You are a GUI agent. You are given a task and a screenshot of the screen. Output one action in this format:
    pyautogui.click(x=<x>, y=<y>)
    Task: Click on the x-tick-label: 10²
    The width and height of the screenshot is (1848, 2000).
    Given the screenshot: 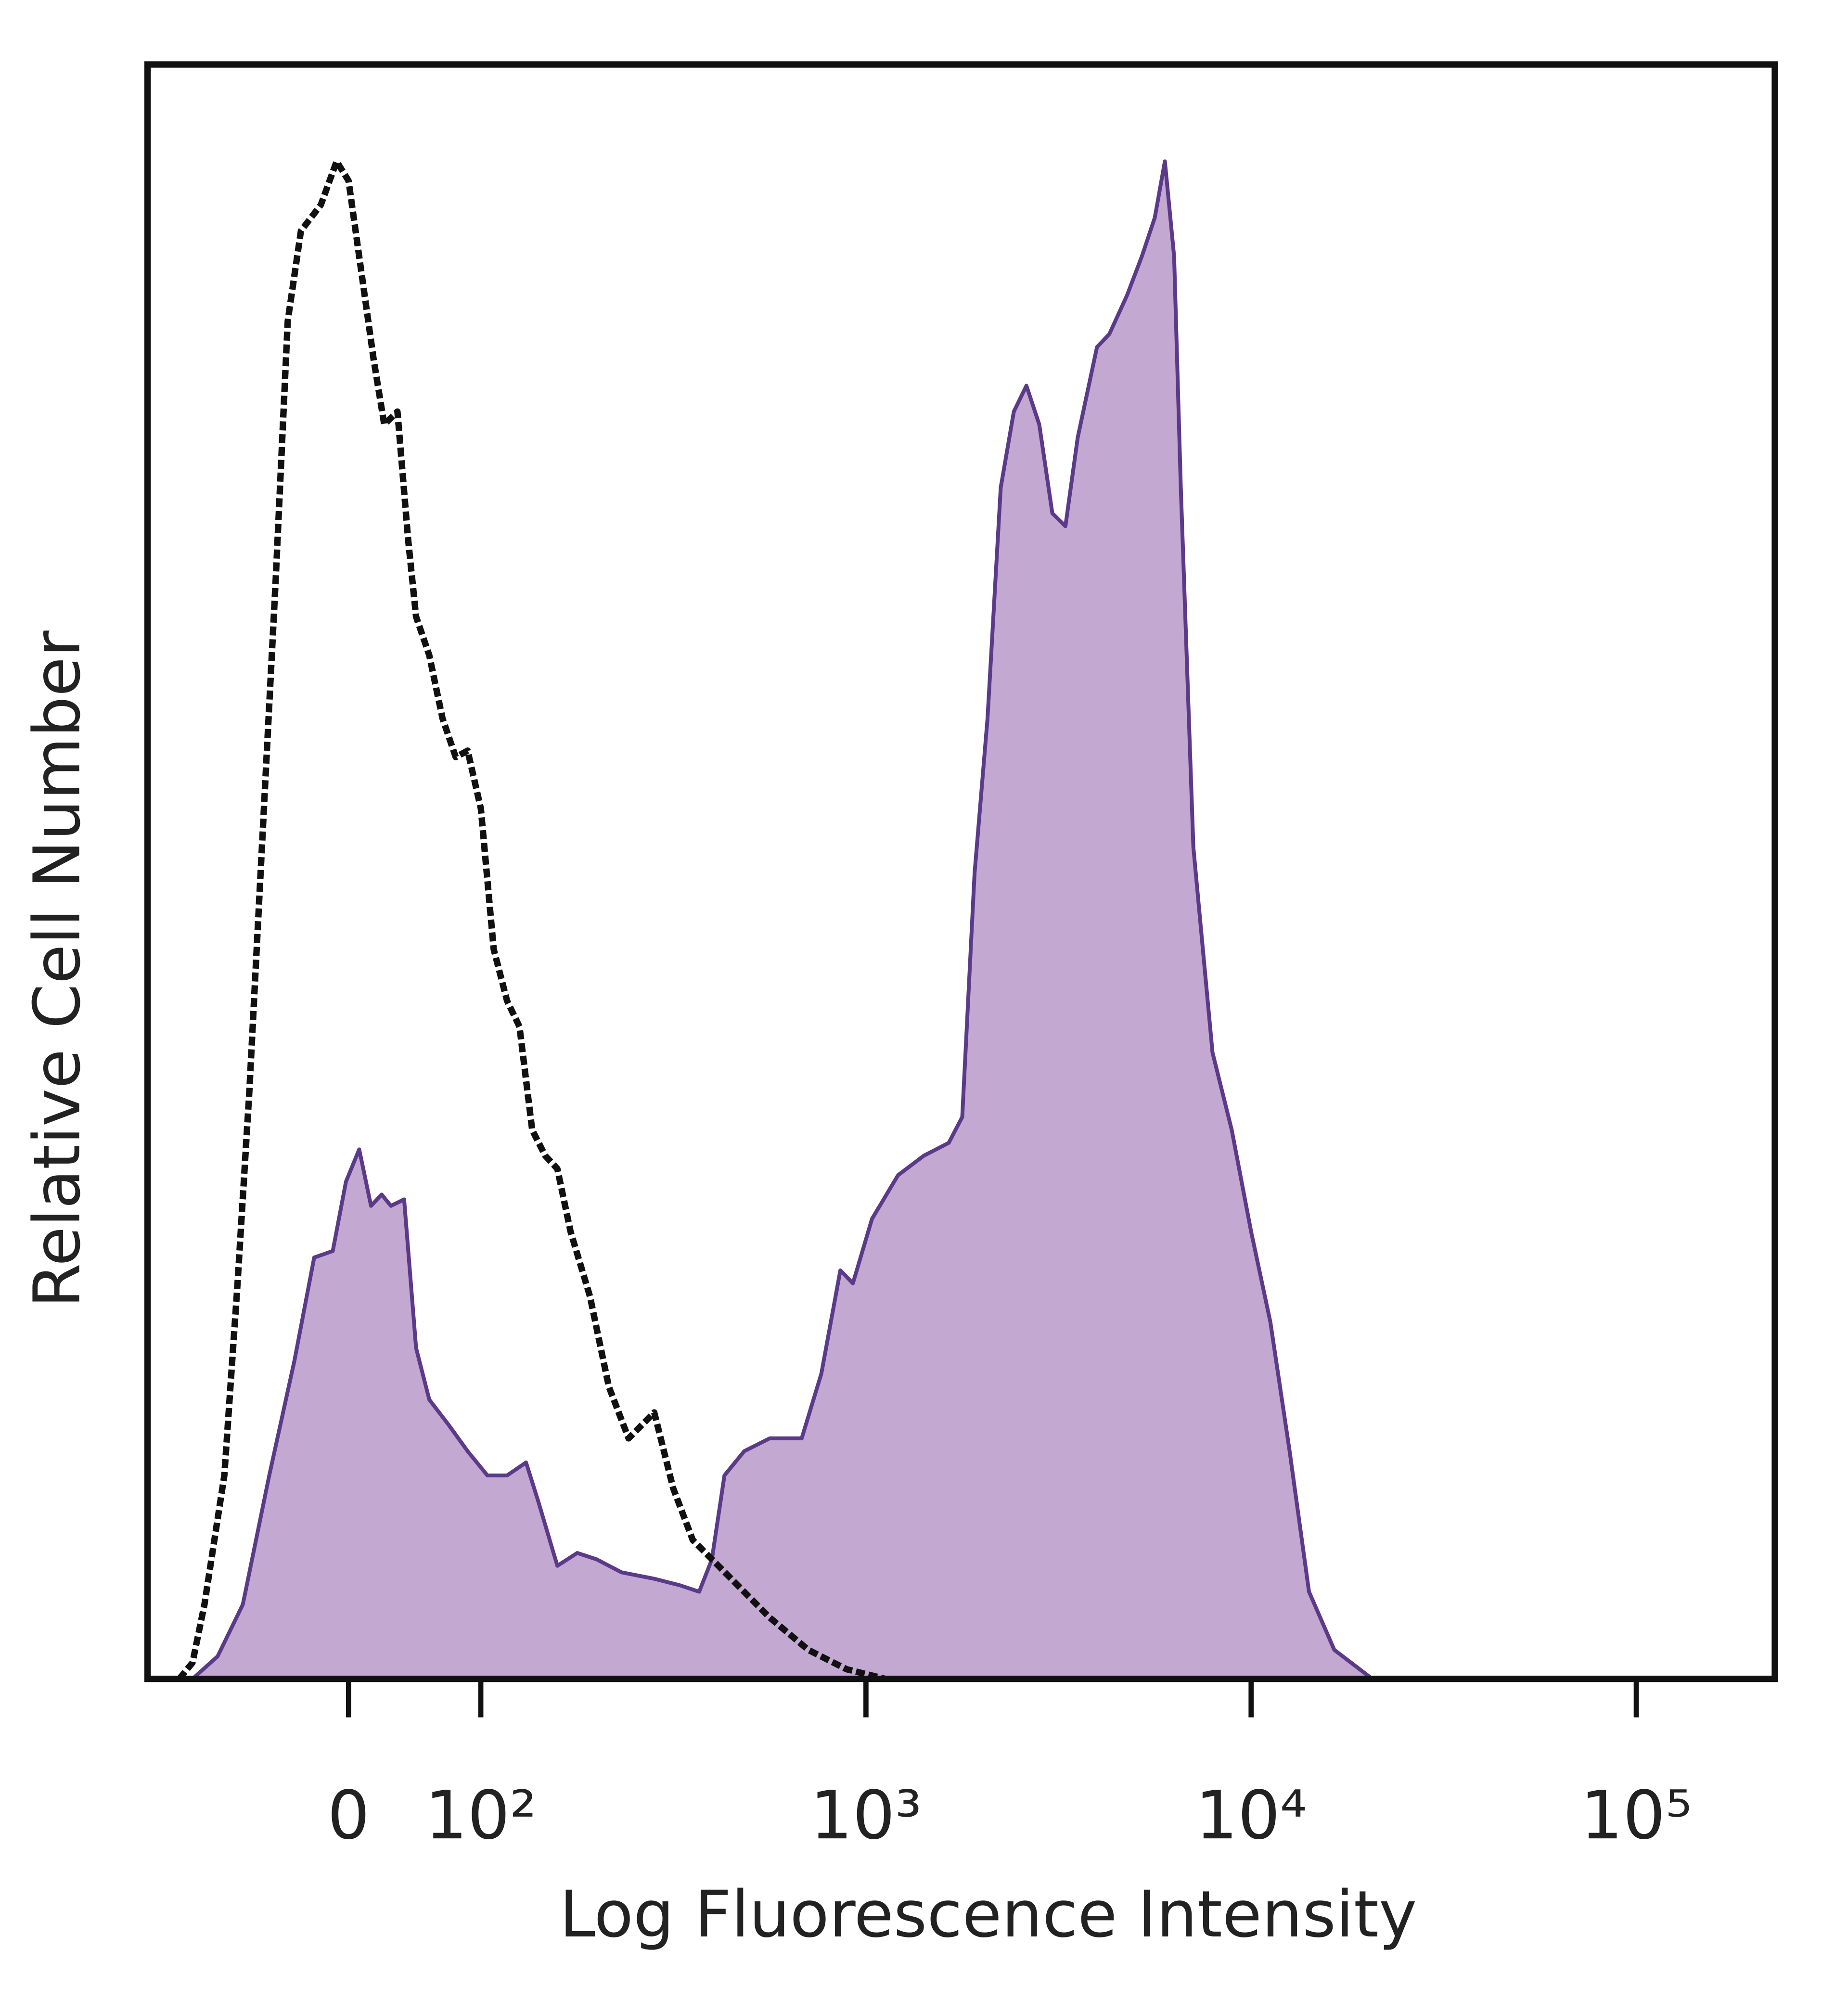 What is the action you would take?
    pyautogui.click(x=481, y=1815)
    